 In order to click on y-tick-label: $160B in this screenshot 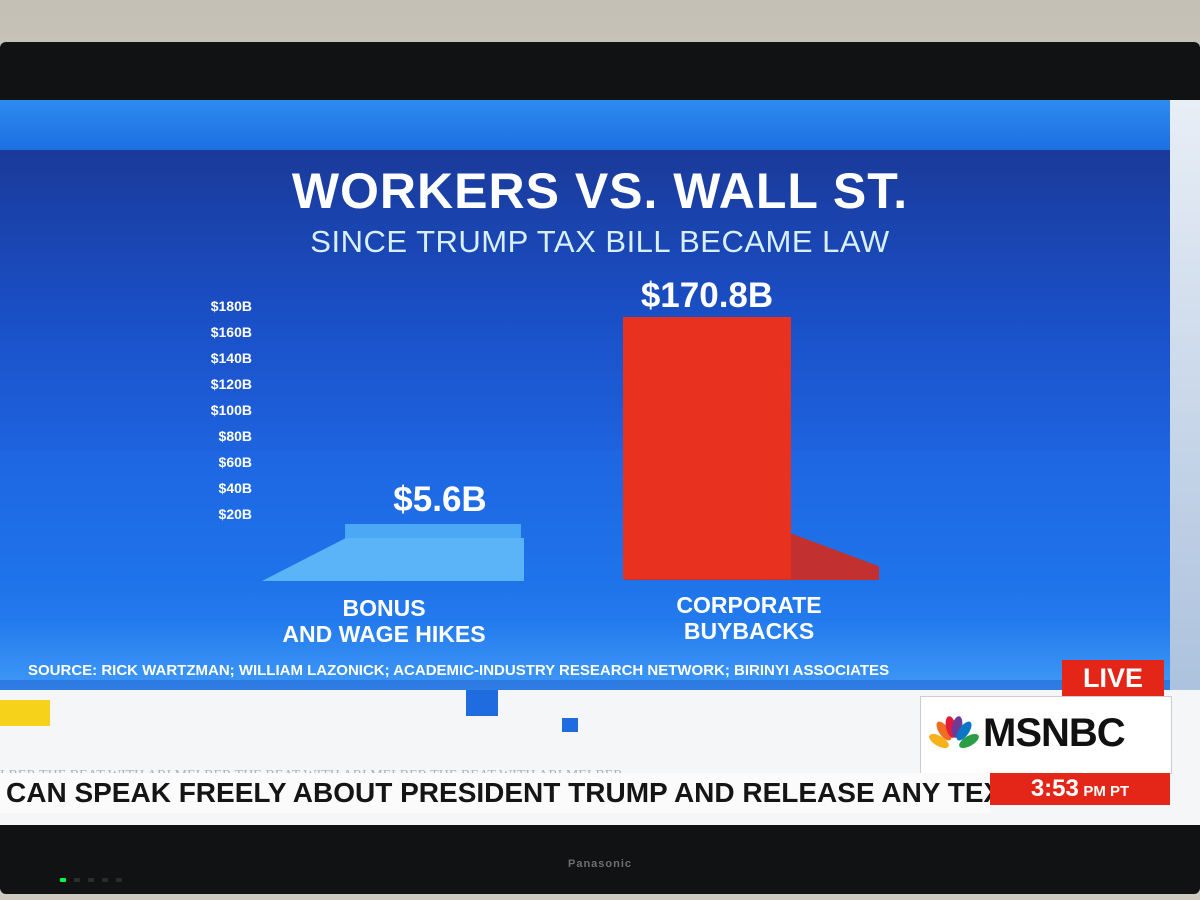, I will do `click(231, 332)`.